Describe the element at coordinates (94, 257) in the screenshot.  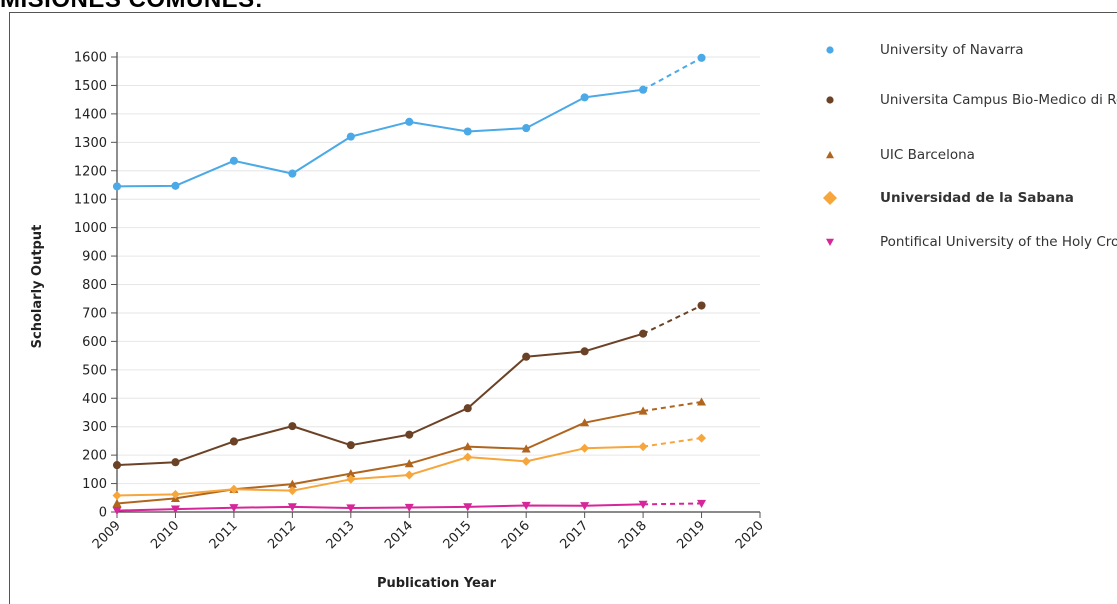
I see `y-tick-label: 900` at that location.